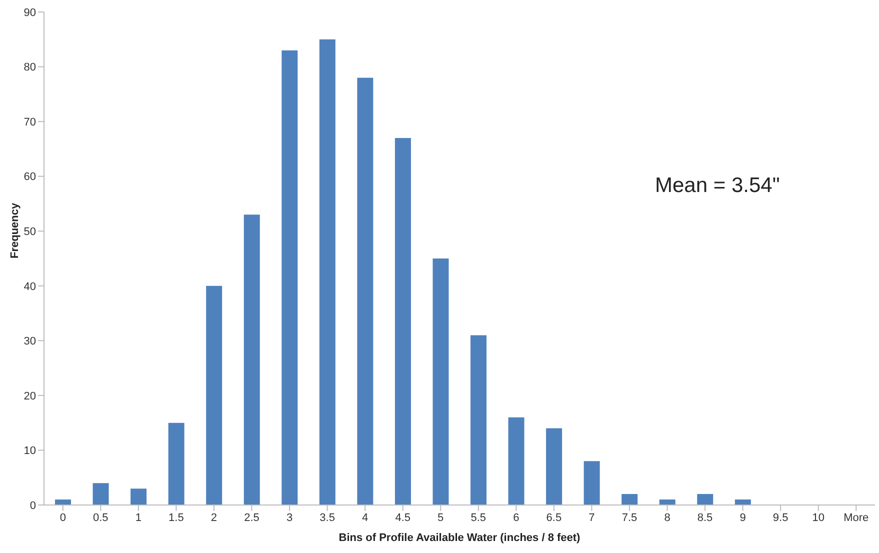  Describe the element at coordinates (818, 518) in the screenshot. I see `x-tick-label: 10` at that location.